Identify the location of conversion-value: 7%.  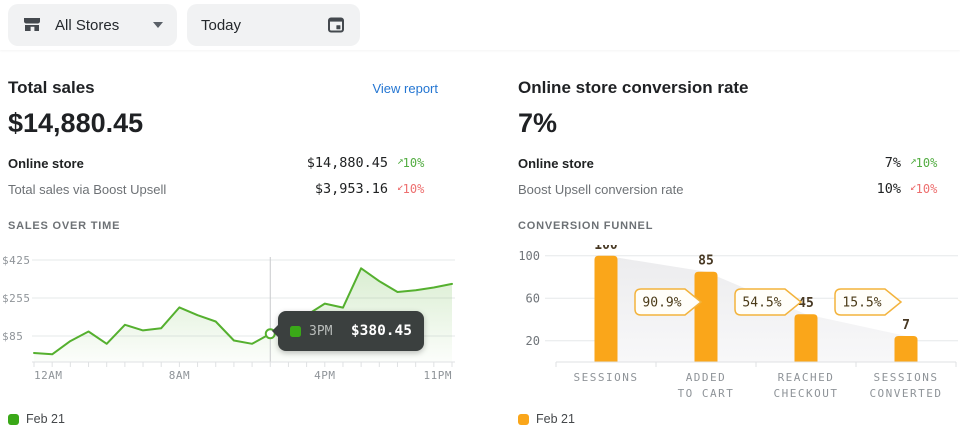
(538, 123).